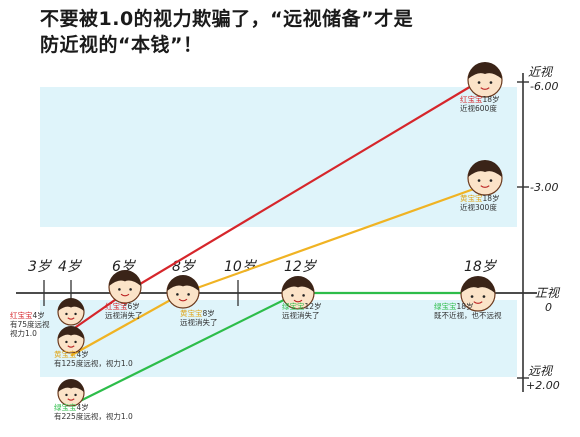 The width and height of the screenshot is (580, 437). I want to click on axis-value-minus-3: -3.00, so click(544, 187).